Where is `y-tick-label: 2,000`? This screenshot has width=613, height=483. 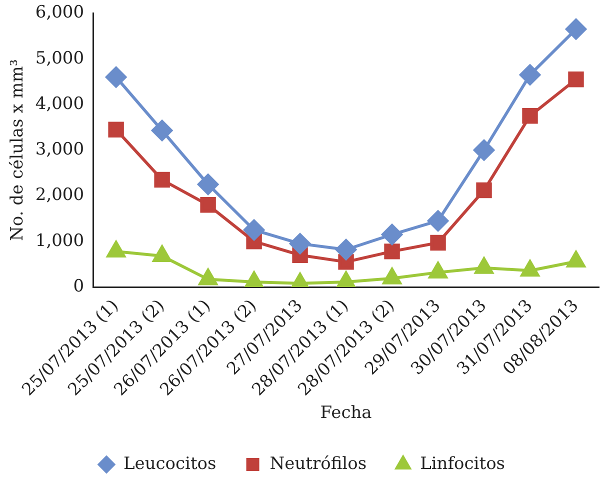
y-tick-label: 2,000 is located at coordinates (59, 195).